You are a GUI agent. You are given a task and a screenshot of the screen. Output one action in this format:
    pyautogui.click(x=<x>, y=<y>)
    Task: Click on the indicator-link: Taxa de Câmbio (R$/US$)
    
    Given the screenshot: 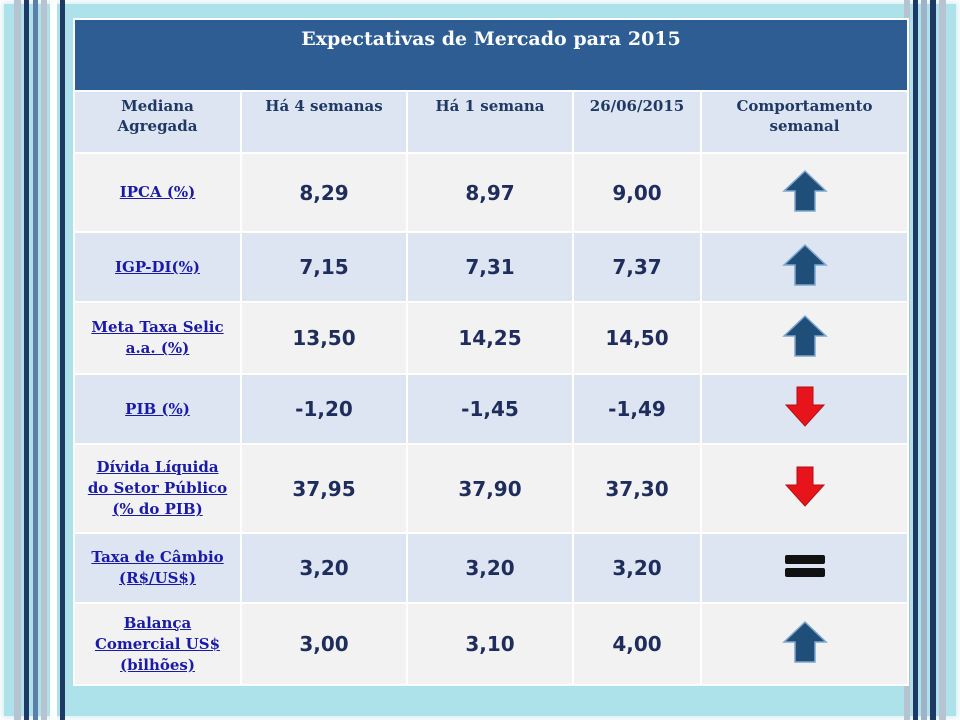 What is the action you would take?
    pyautogui.click(x=157, y=568)
    